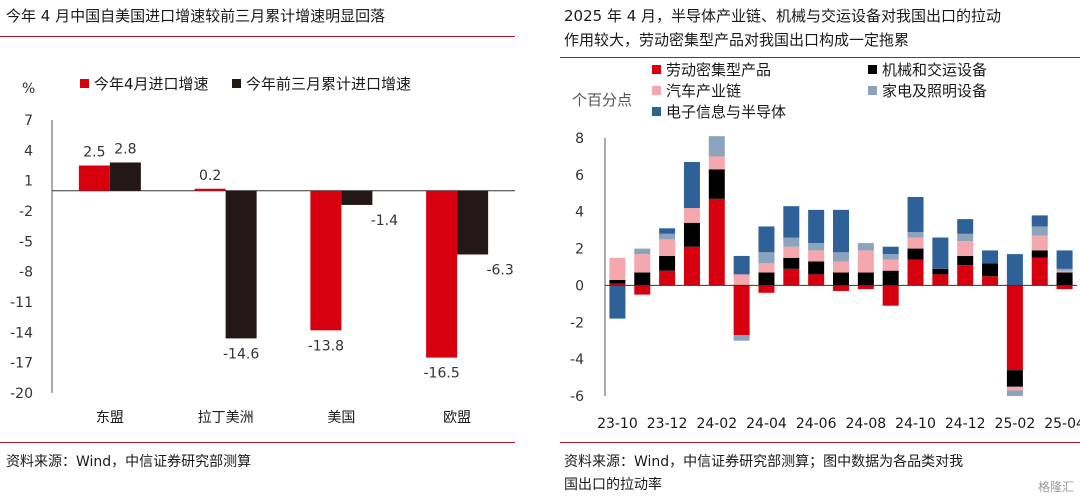 The image size is (1080, 499). What do you see at coordinates (442, 274) in the screenshot?
I see `bar-欧盟-0` at bounding box center [442, 274].